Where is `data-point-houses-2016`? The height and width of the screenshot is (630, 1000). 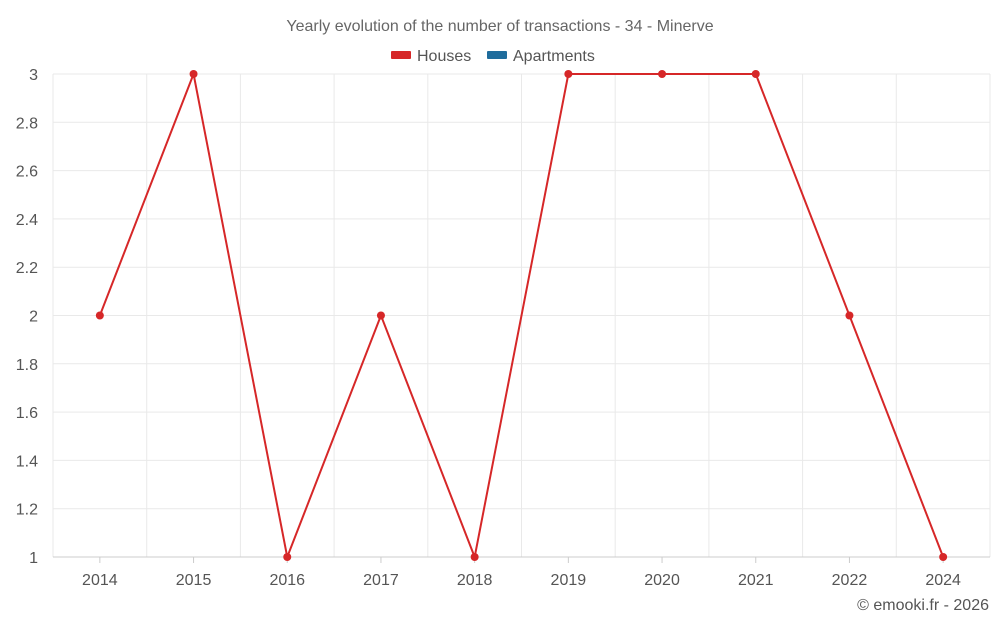 data-point-houses-2016 is located at coordinates (287, 557).